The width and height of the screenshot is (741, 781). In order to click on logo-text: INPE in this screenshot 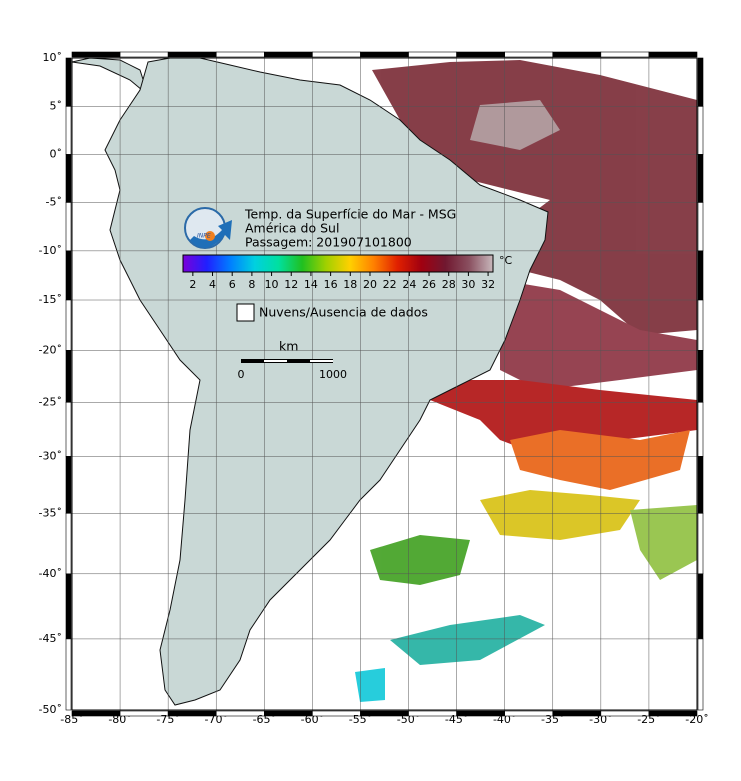, I will do `click(204, 236)`.